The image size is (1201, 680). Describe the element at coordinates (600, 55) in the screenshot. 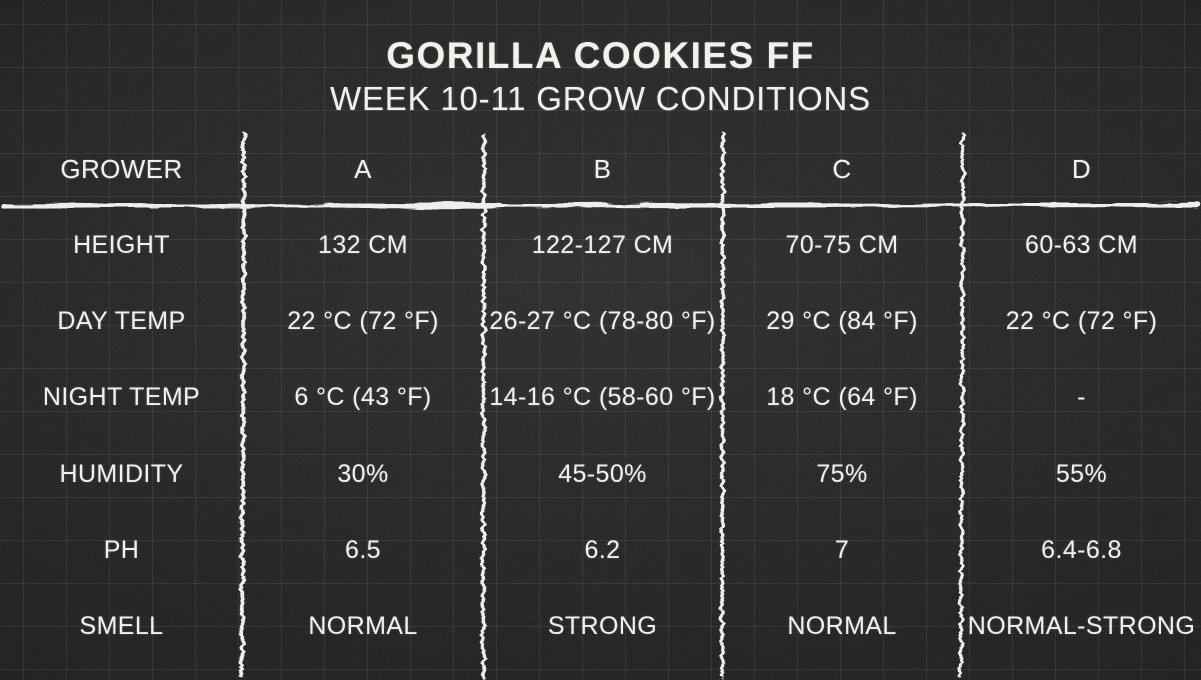

I see `page-title: GORILLA COOKIES FF` at that location.